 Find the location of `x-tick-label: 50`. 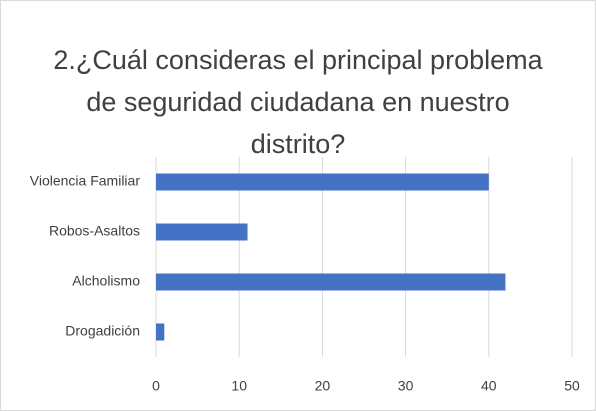

x-tick-label: 50 is located at coordinates (572, 386).